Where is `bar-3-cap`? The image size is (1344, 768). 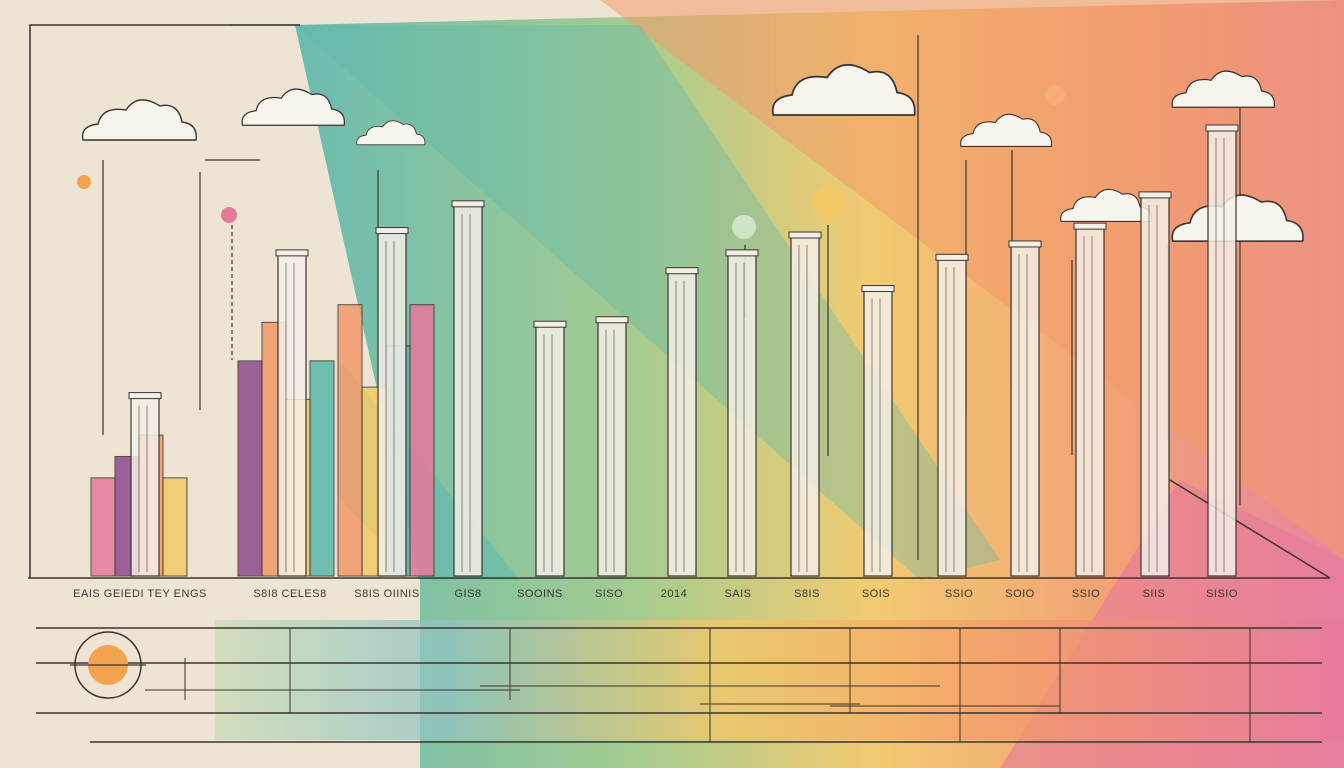 bar-3-cap is located at coordinates (392, 231).